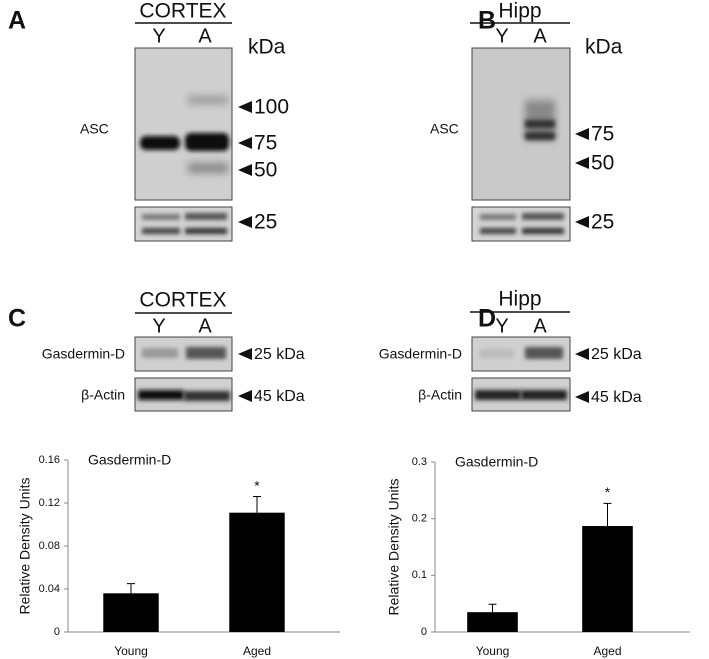 Image resolution: width=709 pixels, height=659 pixels. What do you see at coordinates (419, 462) in the screenshot?
I see `y-tick-label: 0.3` at bounding box center [419, 462].